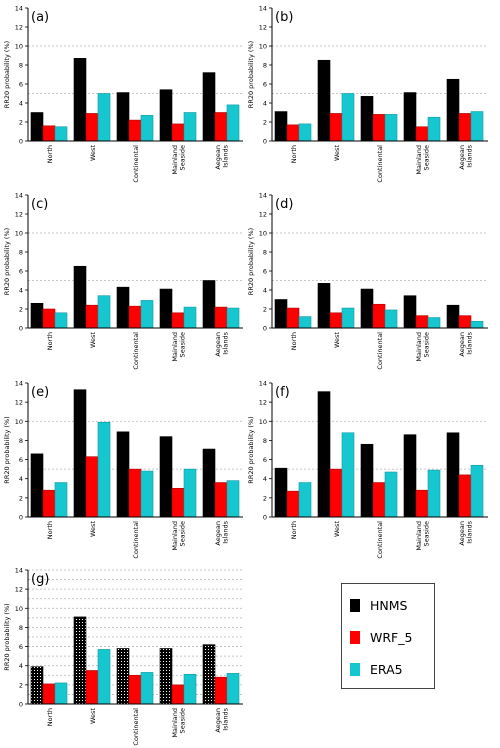  I want to click on legend-label: ERA5, so click(386, 669).